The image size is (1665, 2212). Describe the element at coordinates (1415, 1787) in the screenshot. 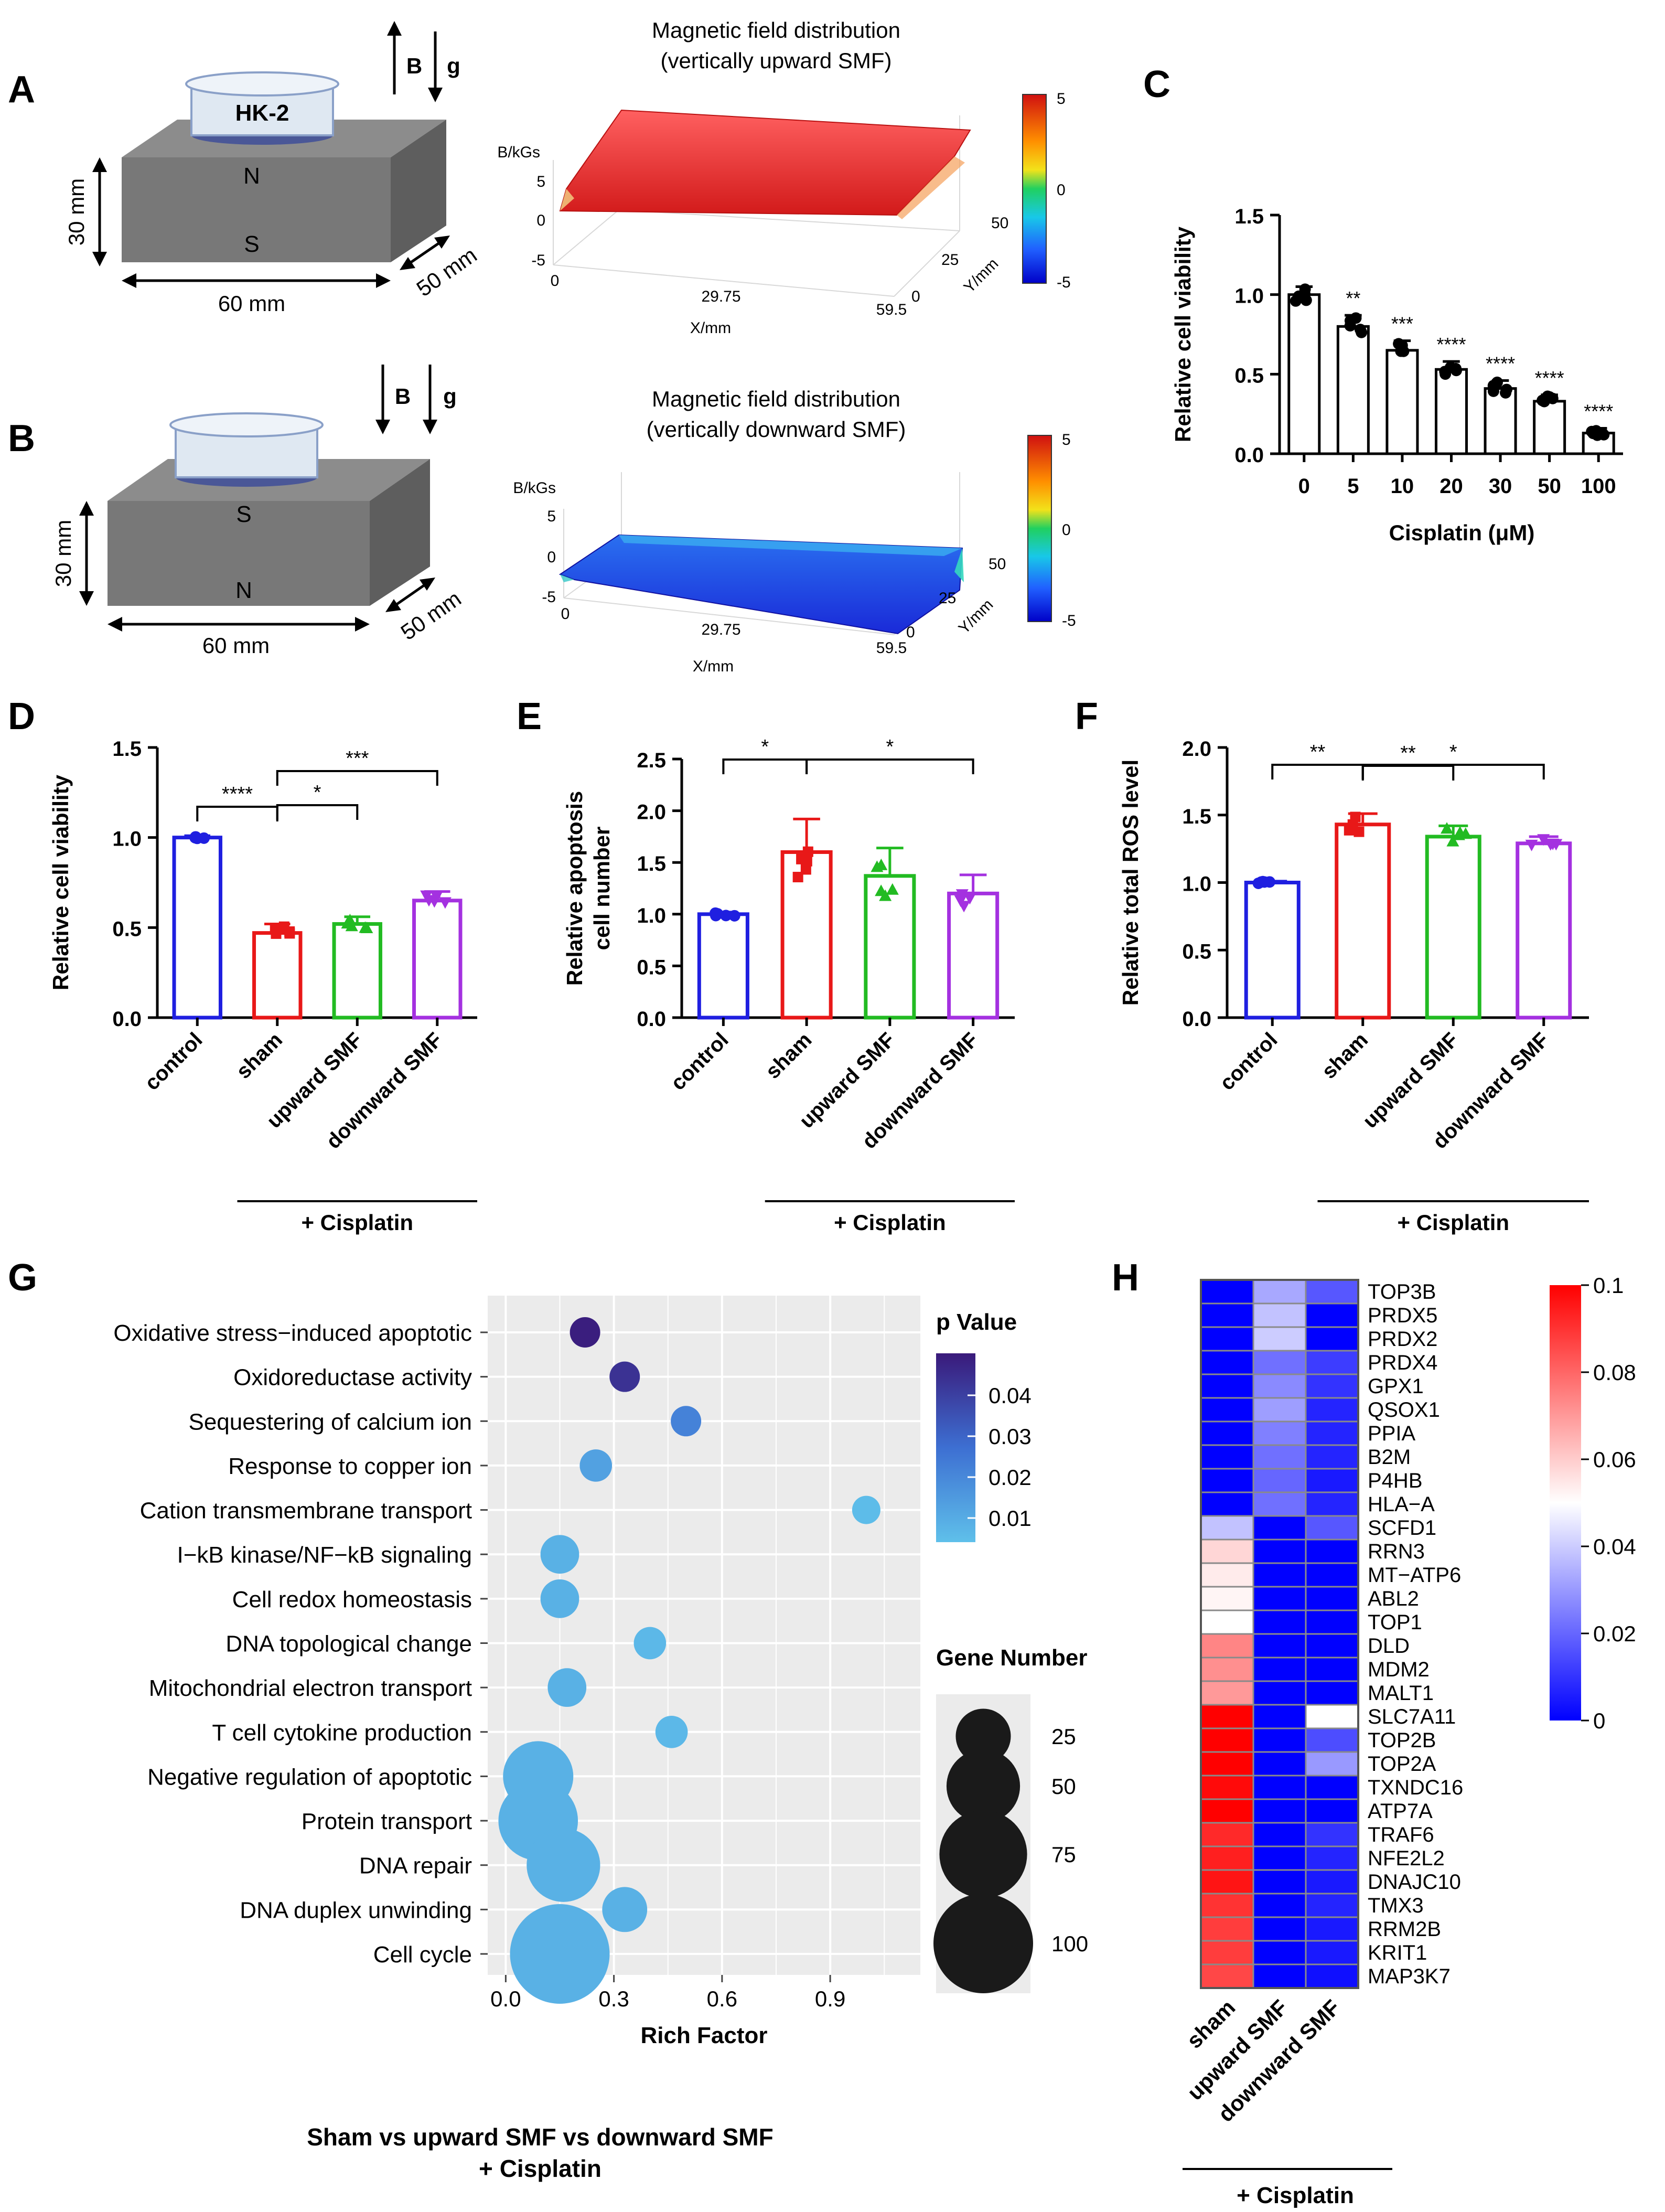

I see `row-label: TXNDC16` at that location.